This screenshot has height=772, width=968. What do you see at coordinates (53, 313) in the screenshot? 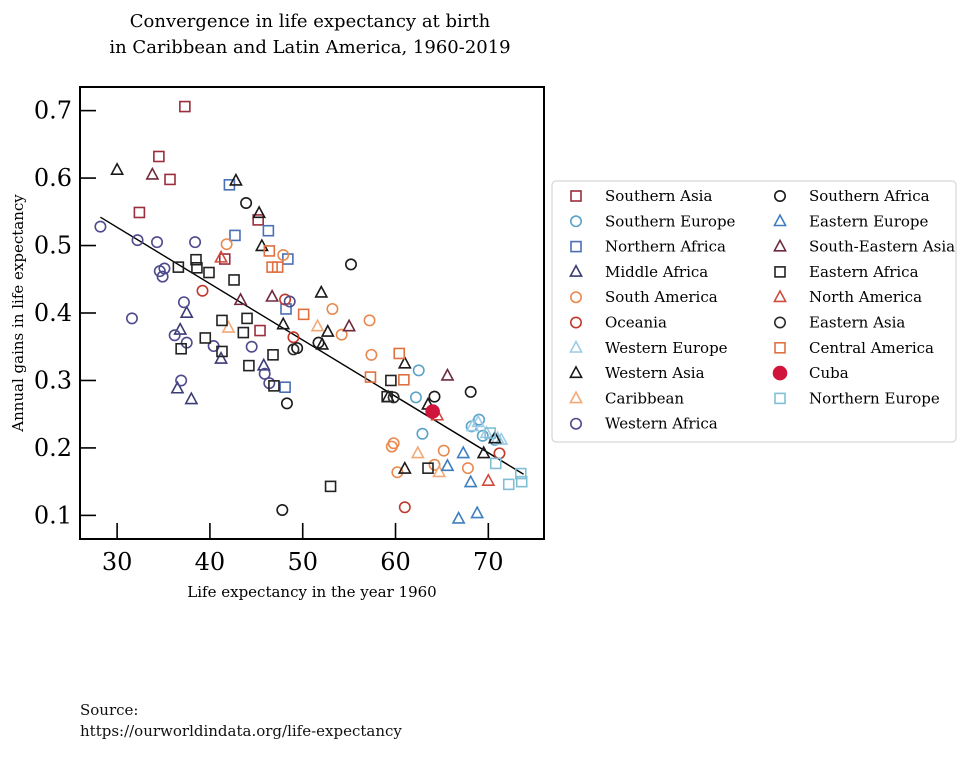
I see `y-tick-label: 0.4` at bounding box center [53, 313].